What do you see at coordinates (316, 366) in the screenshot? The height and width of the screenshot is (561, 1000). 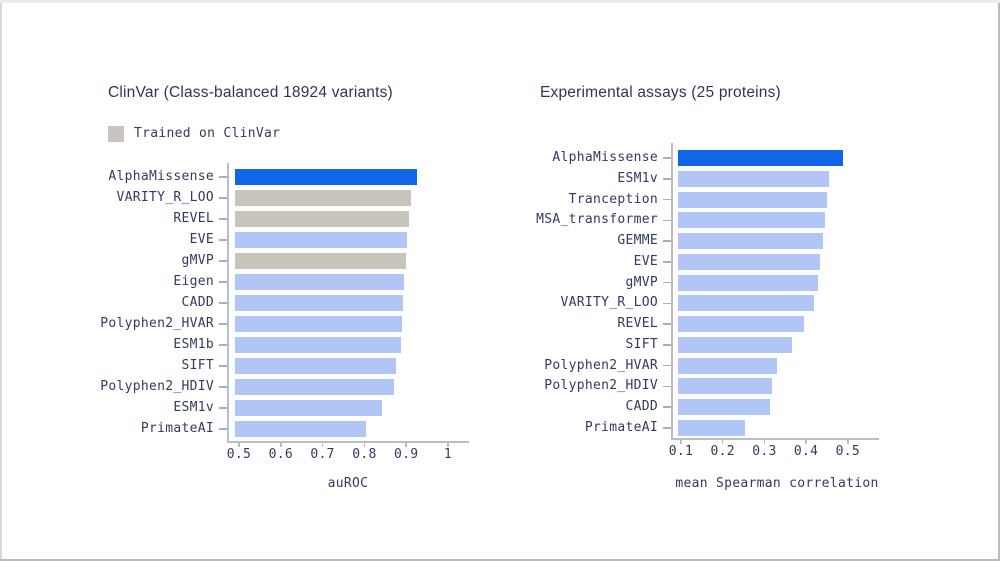 I see `bar-sift` at bounding box center [316, 366].